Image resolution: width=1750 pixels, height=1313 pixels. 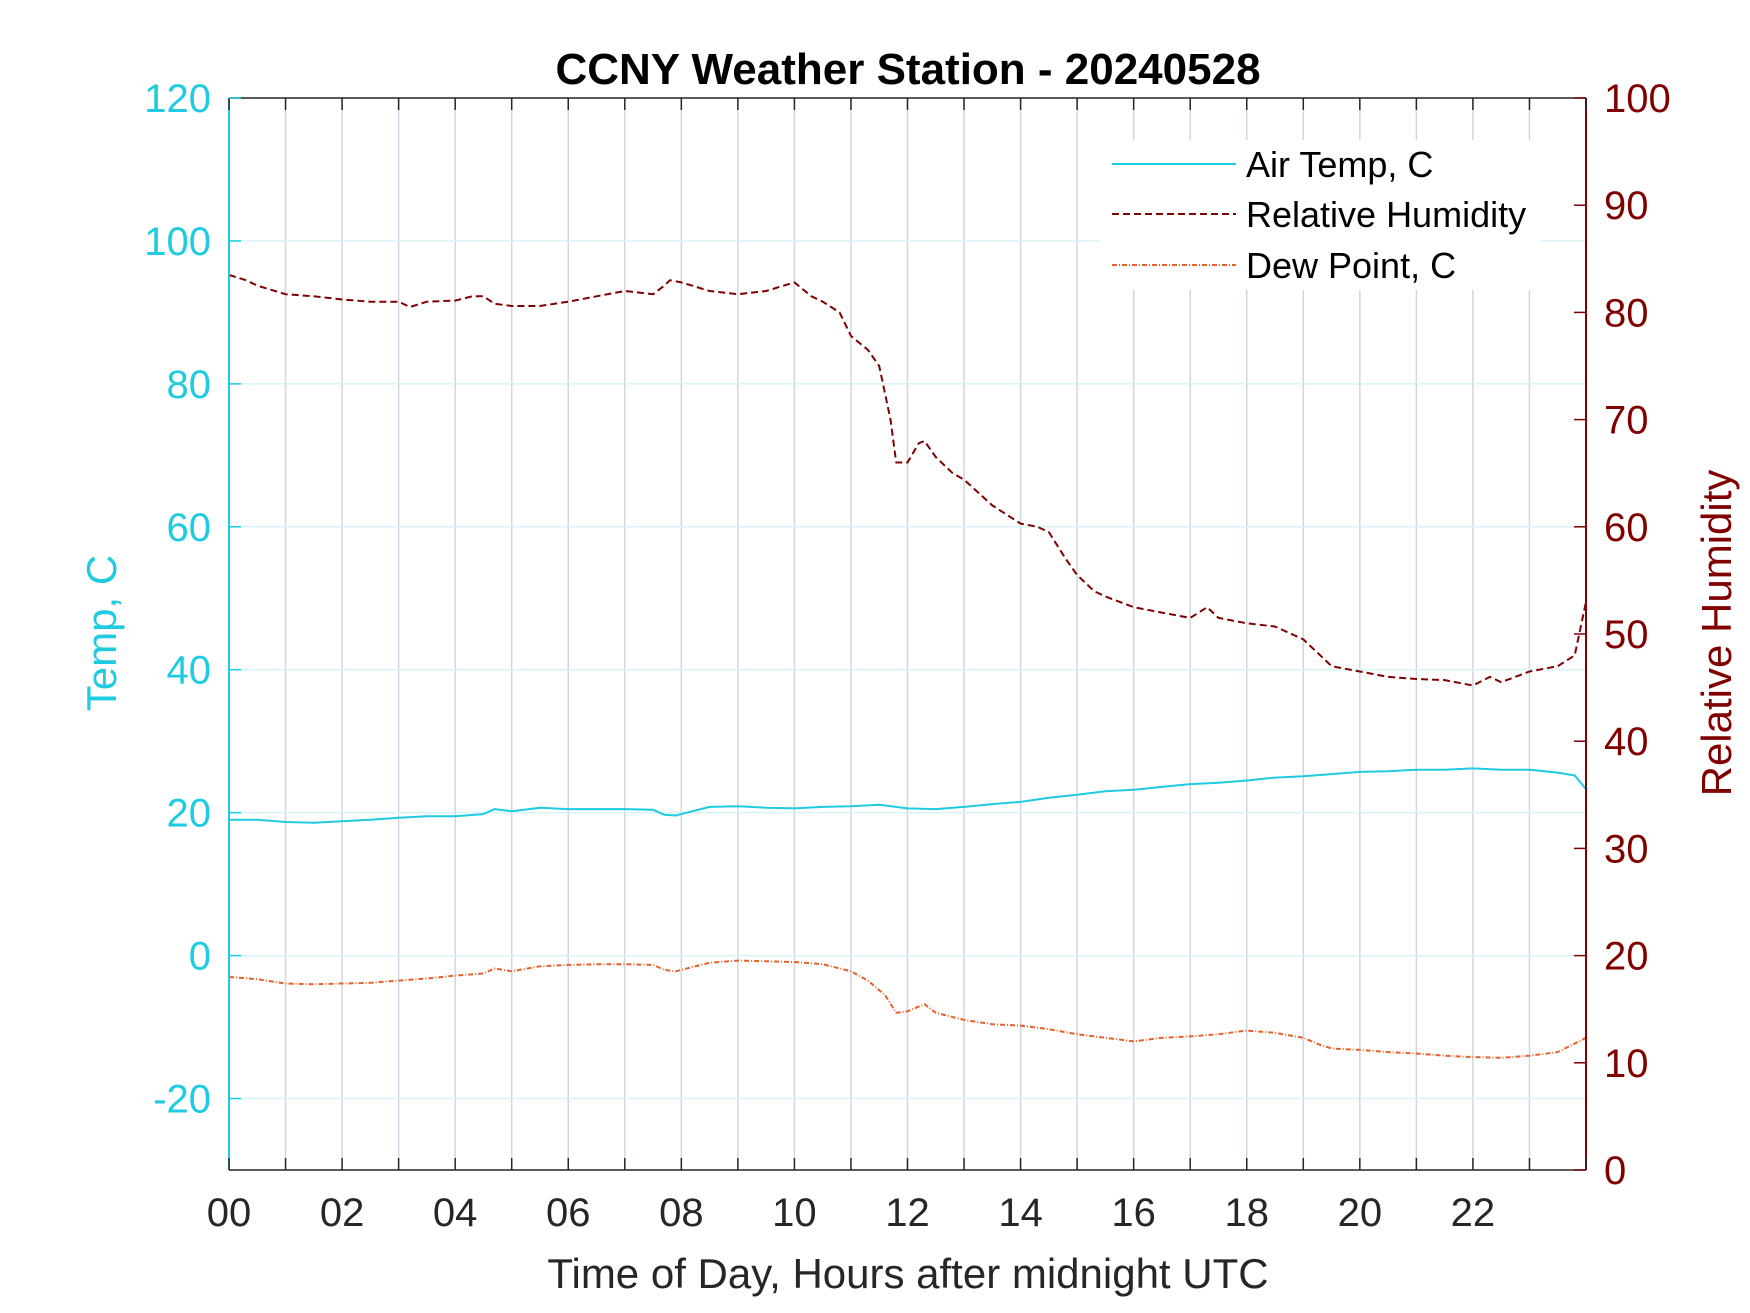 I want to click on y-right-tick-label: 20, so click(x=1626, y=957).